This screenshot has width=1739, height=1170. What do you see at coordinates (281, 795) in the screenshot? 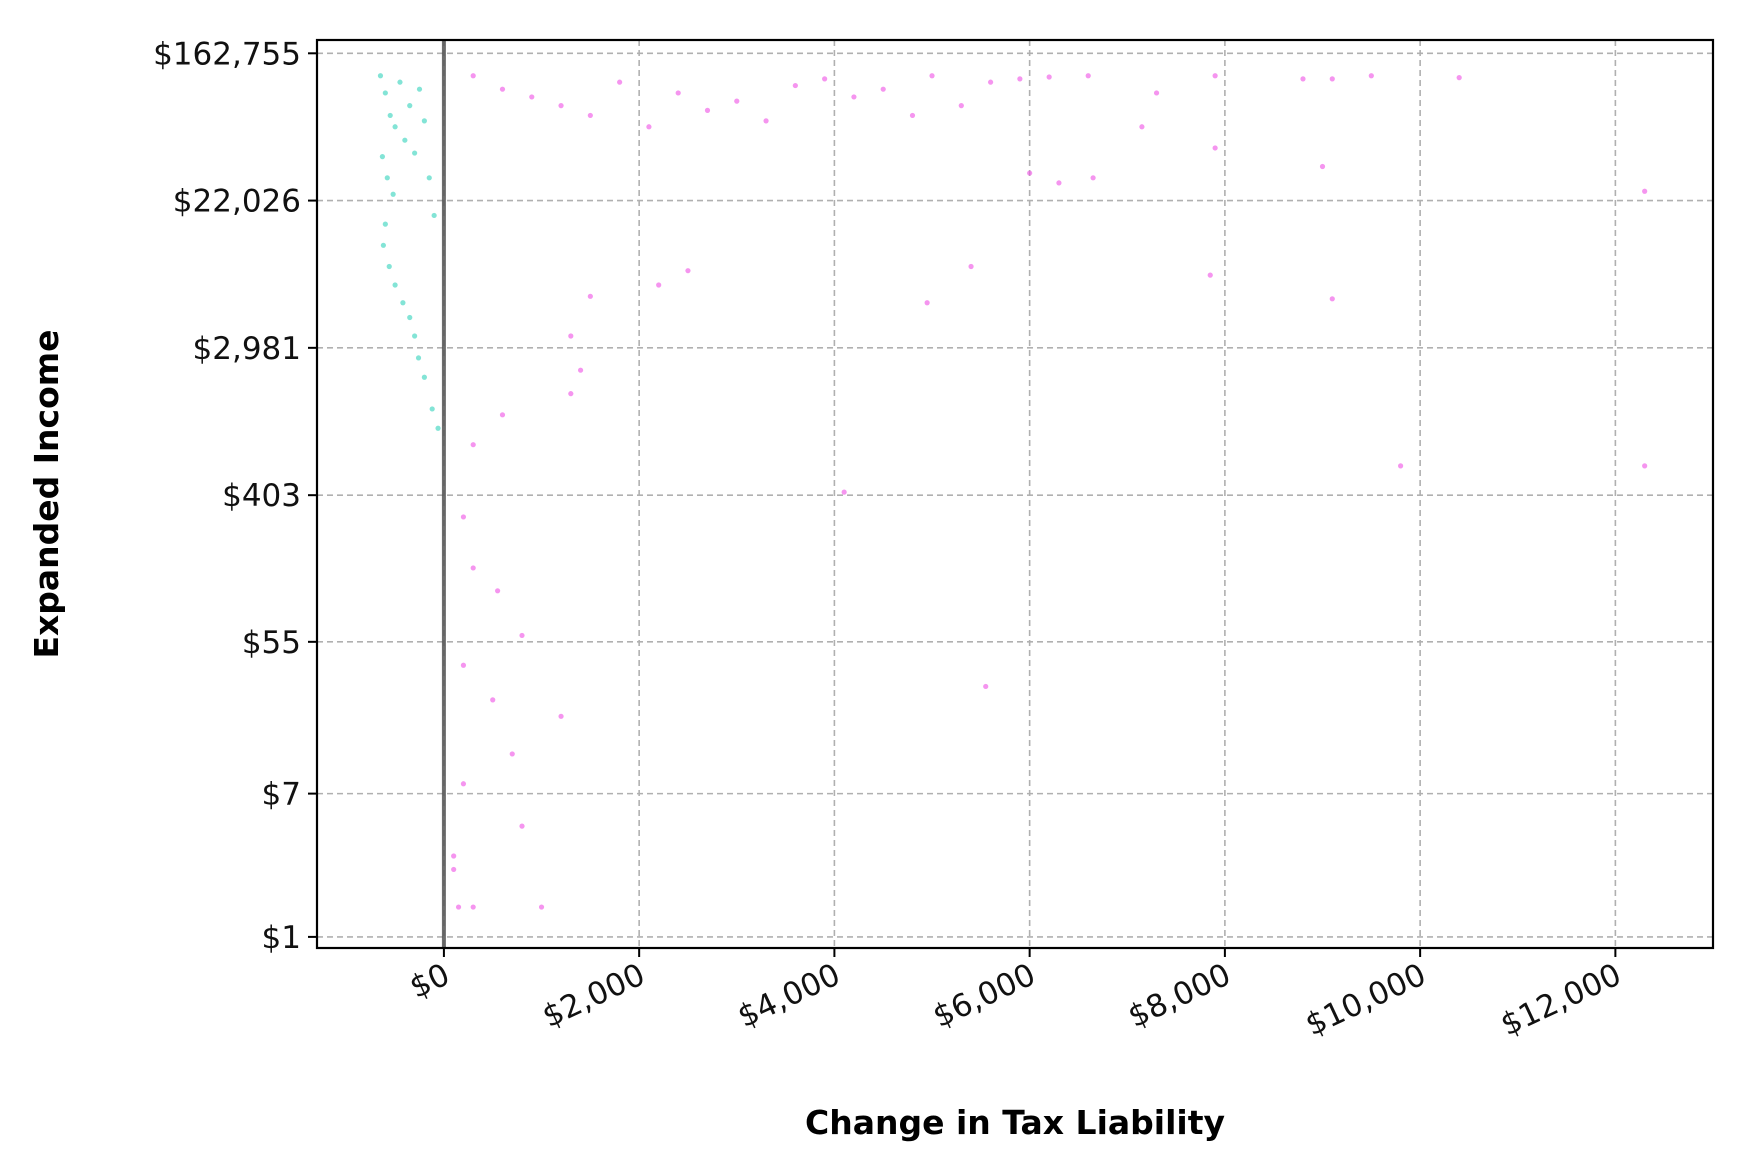
I see `y-tick-label: $7` at bounding box center [281, 795].